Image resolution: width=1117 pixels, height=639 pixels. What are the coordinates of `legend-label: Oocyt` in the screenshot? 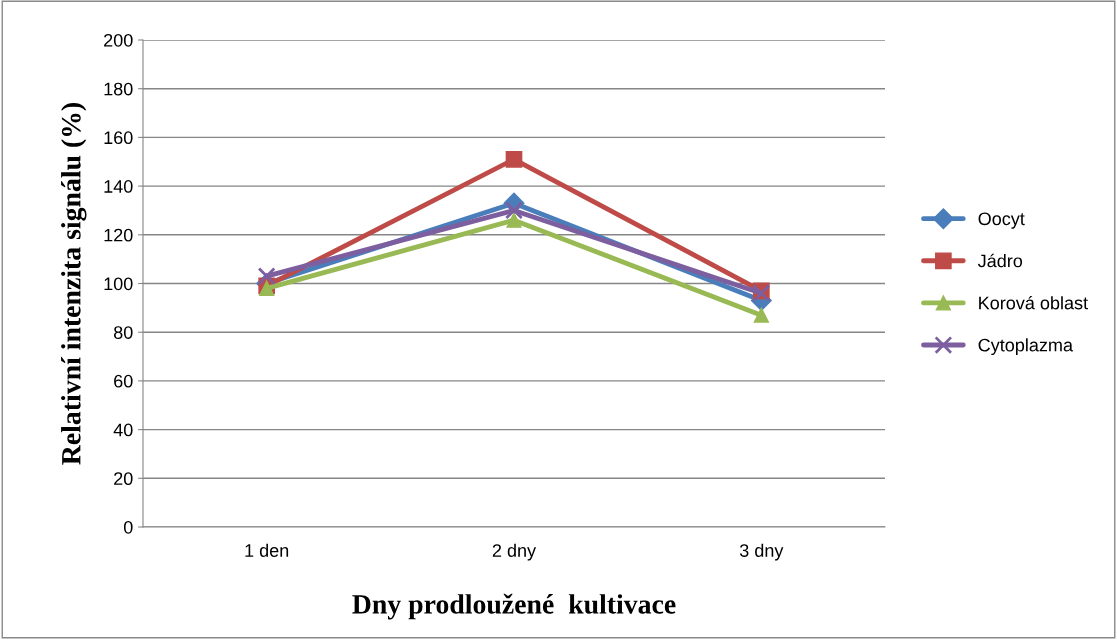 It's located at (1001, 220).